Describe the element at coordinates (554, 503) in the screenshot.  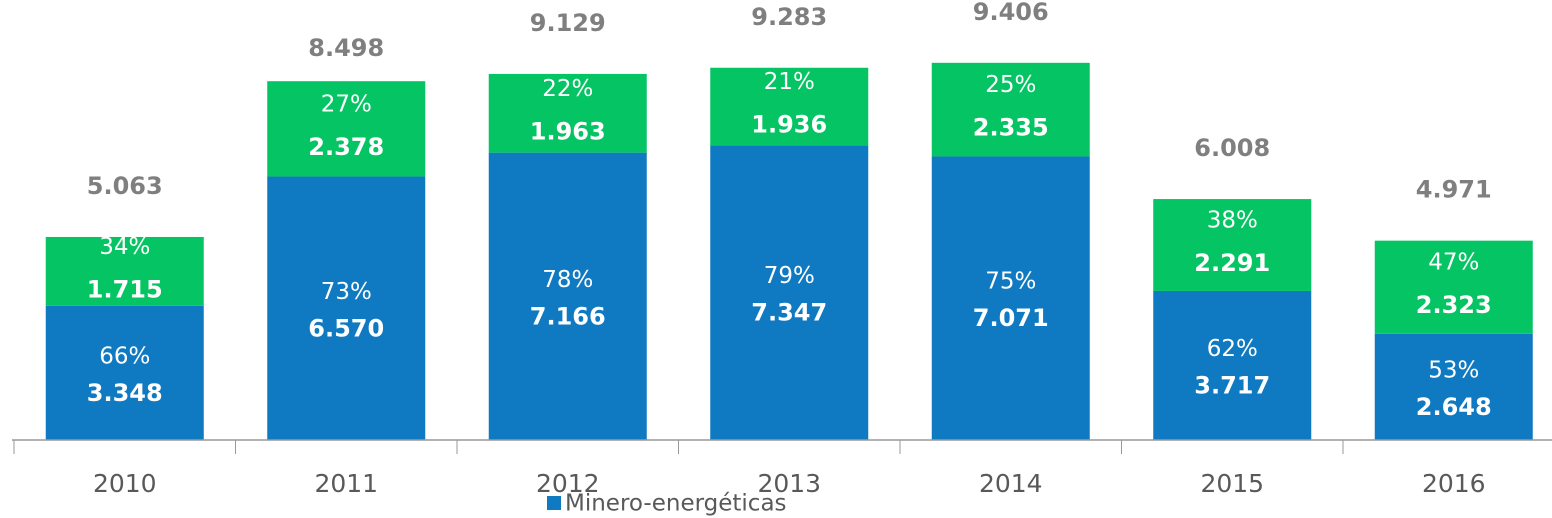
I see `legend-swatch` at that location.